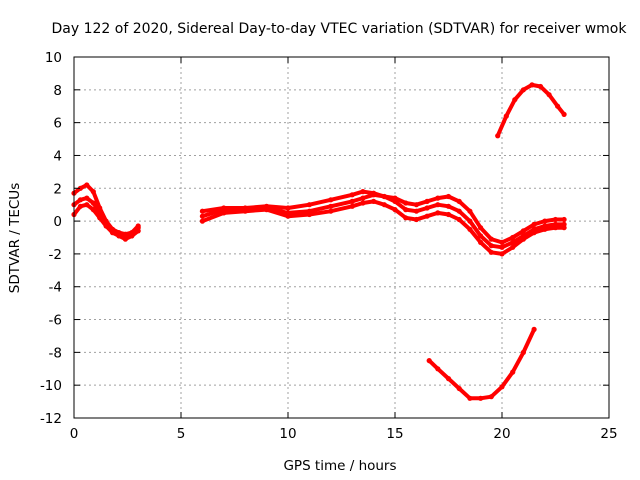 The width and height of the screenshot is (640, 480). What do you see at coordinates (57, 124) in the screenshot?
I see `y-tick-label: 6` at bounding box center [57, 124].